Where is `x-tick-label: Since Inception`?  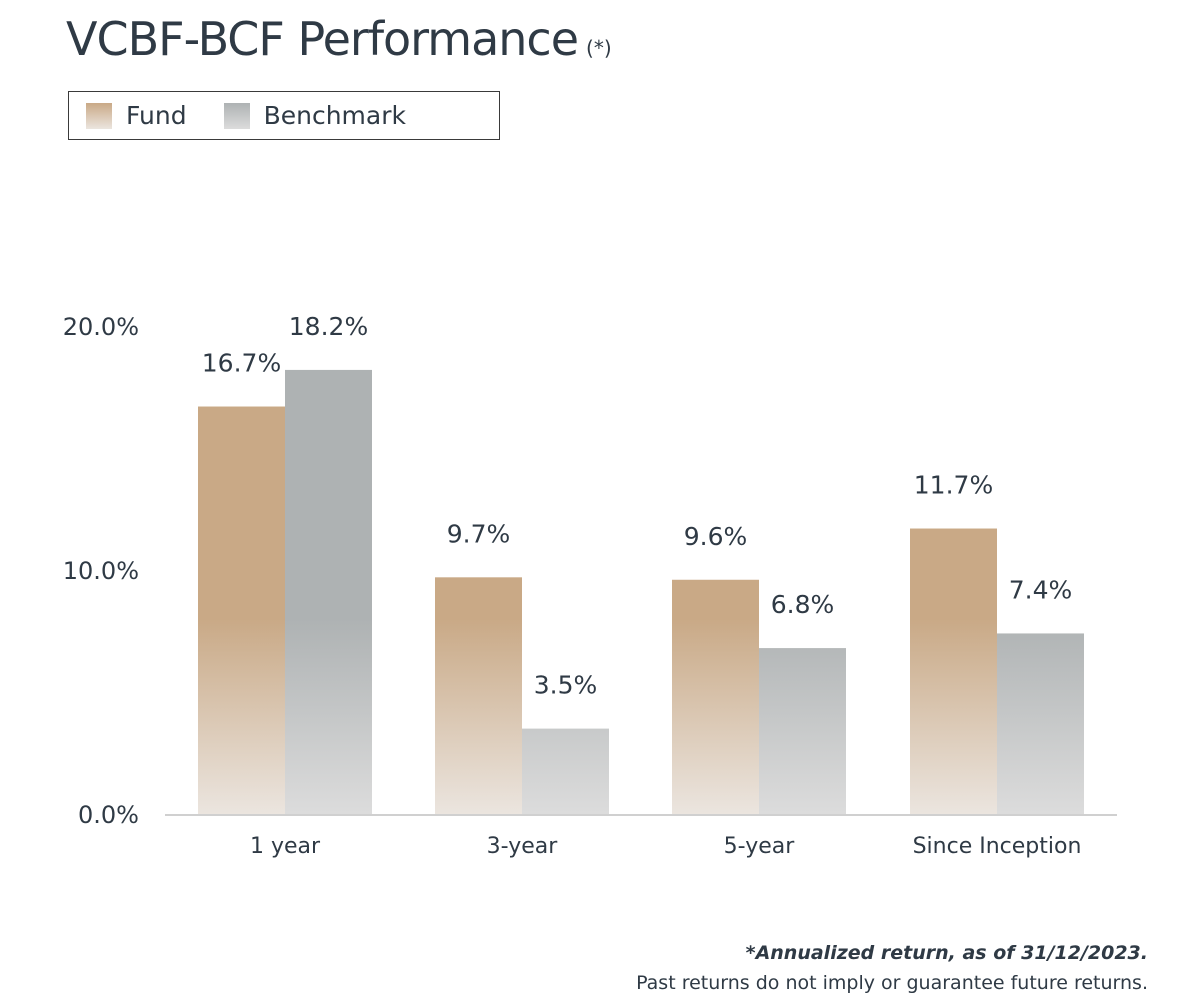 x-tick-label: Since Inception is located at coordinates (997, 846).